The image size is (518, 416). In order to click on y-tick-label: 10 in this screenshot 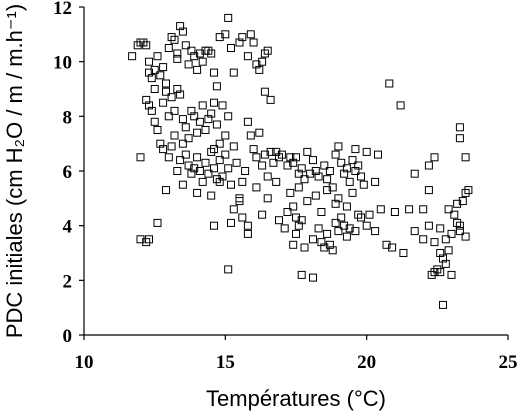, I will do `click(62, 63)`.